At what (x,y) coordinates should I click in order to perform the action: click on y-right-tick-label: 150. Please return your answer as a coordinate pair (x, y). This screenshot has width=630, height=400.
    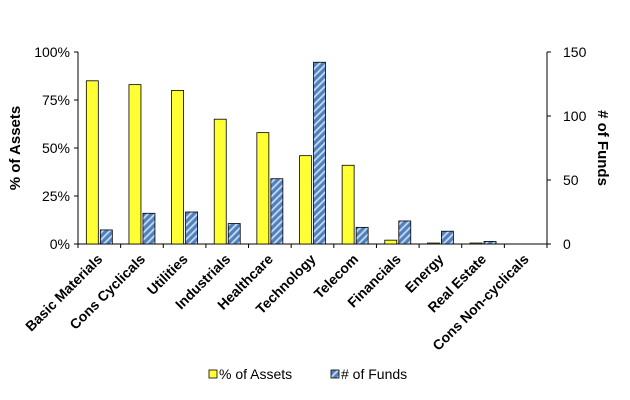
    Looking at the image, I should click on (575, 52).